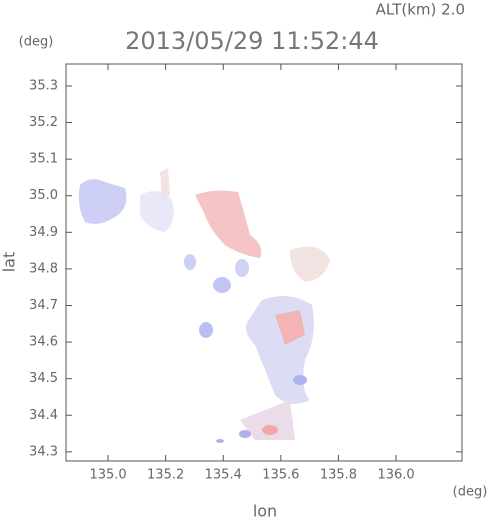 This screenshot has width=491, height=525. Describe the element at coordinates (470, 492) in the screenshot. I see `x-unit: (deg)` at that location.